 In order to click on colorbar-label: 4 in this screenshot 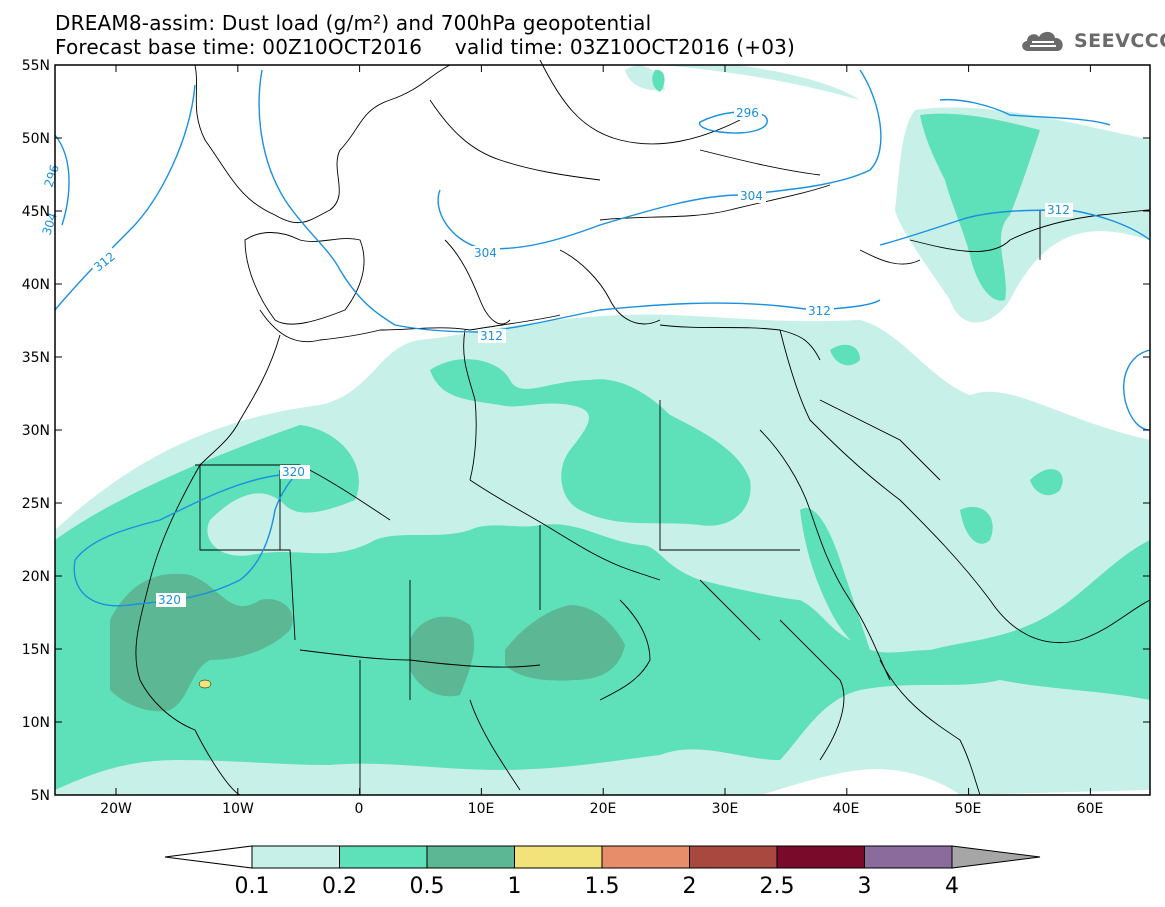, I will do `click(952, 886)`.